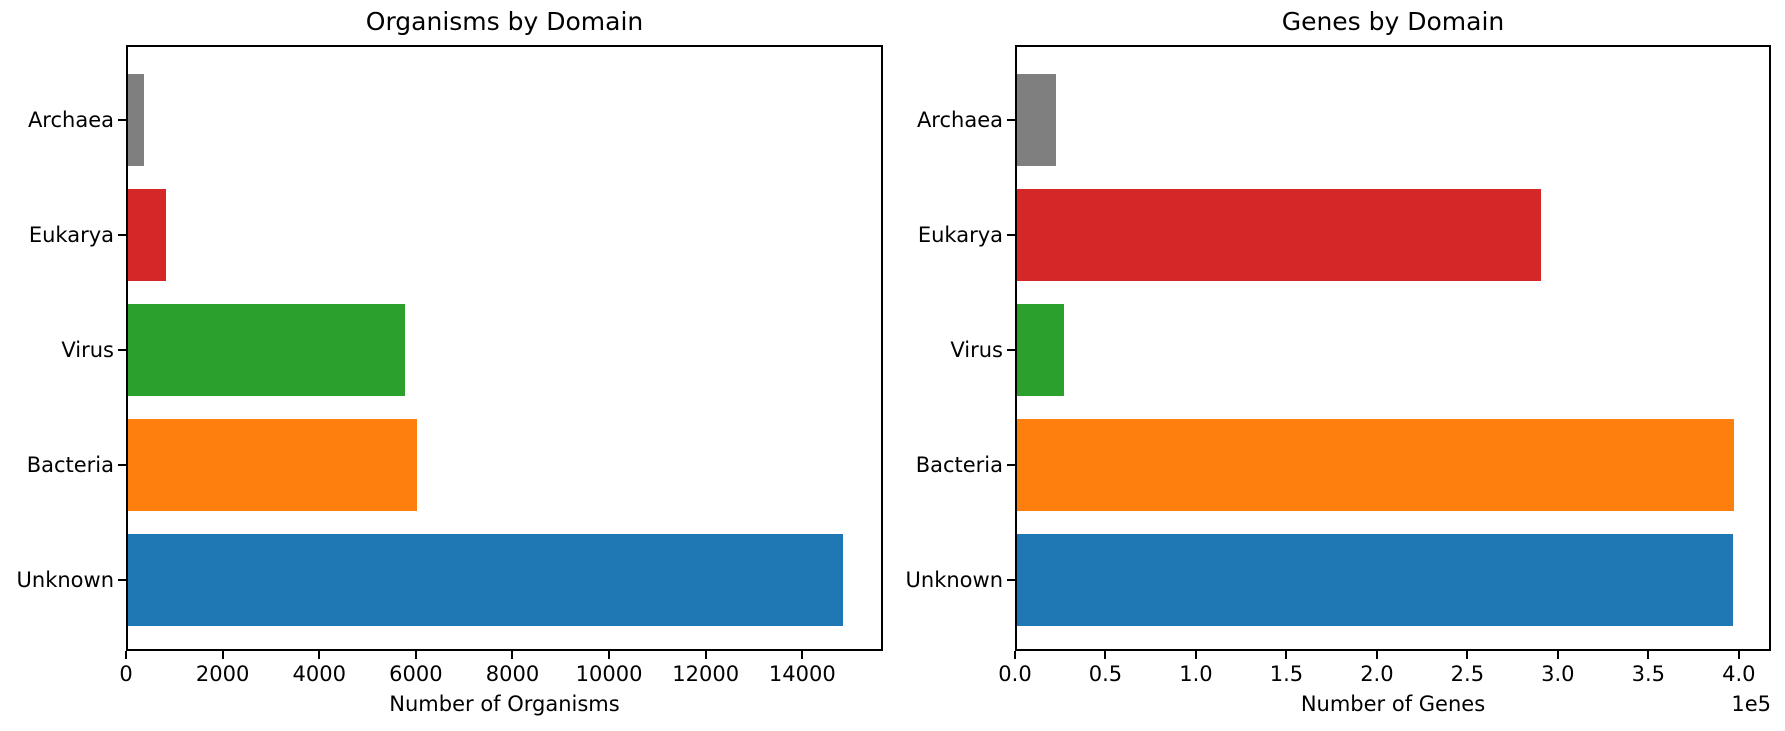  I want to click on x-tick-label: 0.5, so click(1105, 674).